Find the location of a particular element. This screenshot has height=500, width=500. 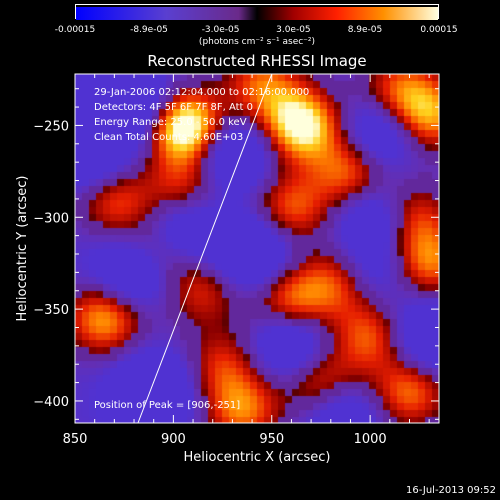

colorbar-tick-label: 3.0e-05 is located at coordinates (293, 30).